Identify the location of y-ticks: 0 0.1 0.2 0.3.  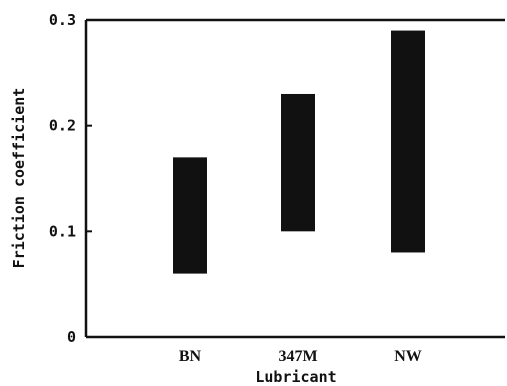
(70, 178).